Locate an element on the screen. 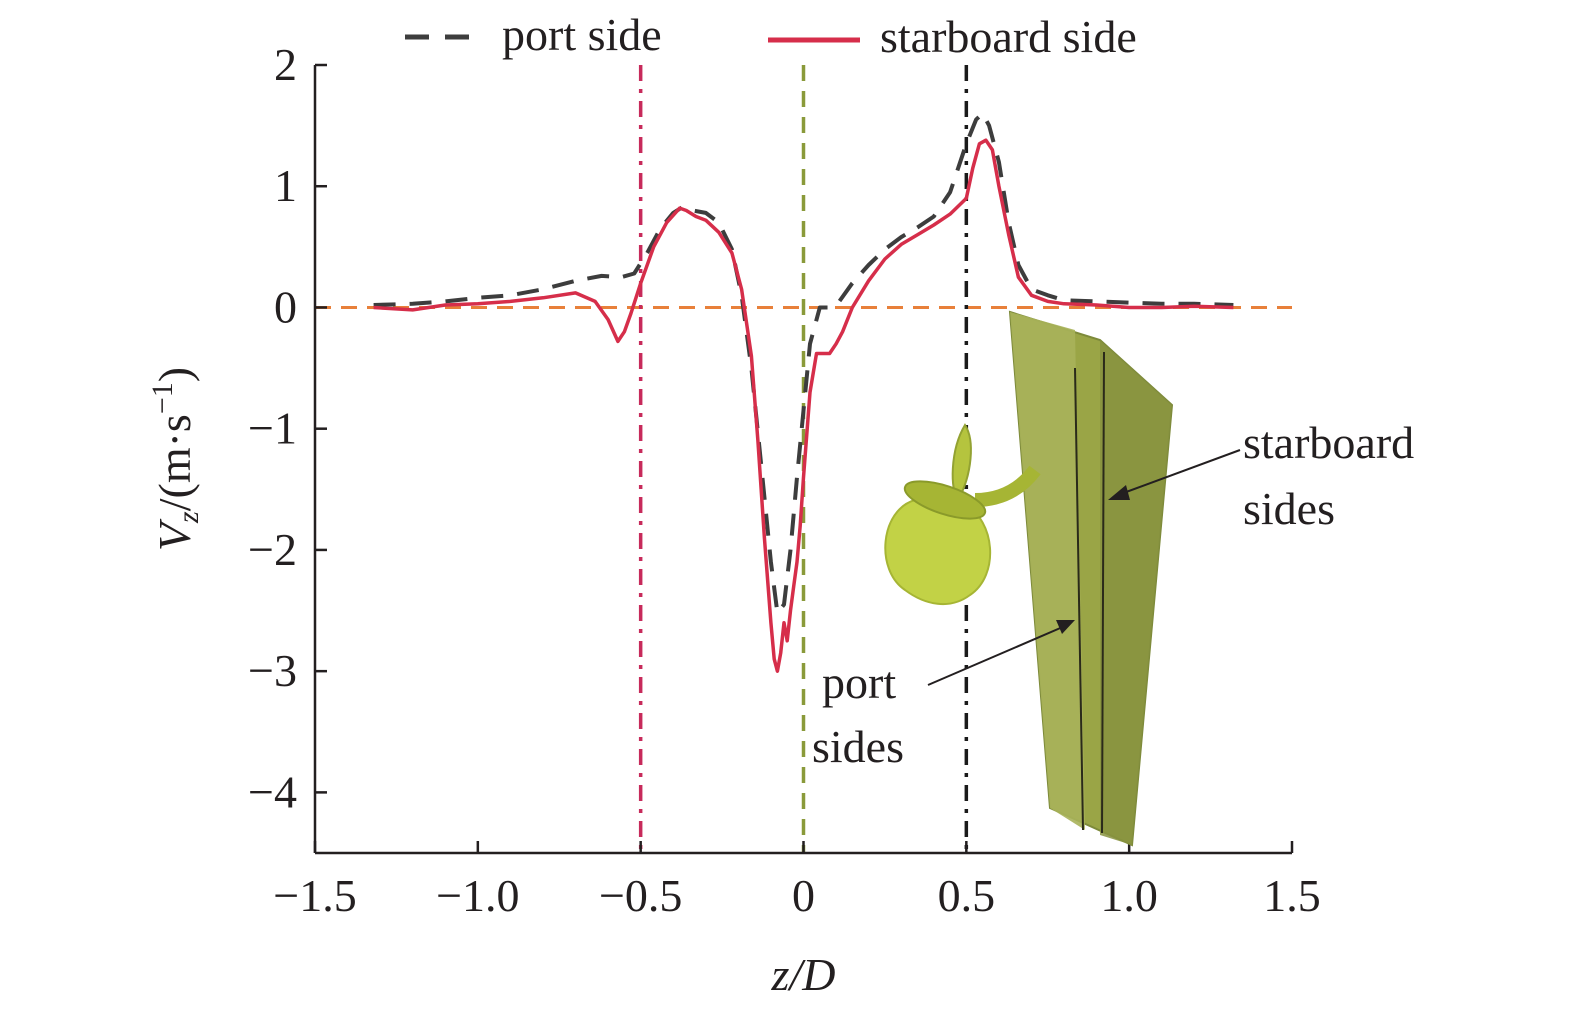  x-tick-label: −1.0 is located at coordinates (477, 895).